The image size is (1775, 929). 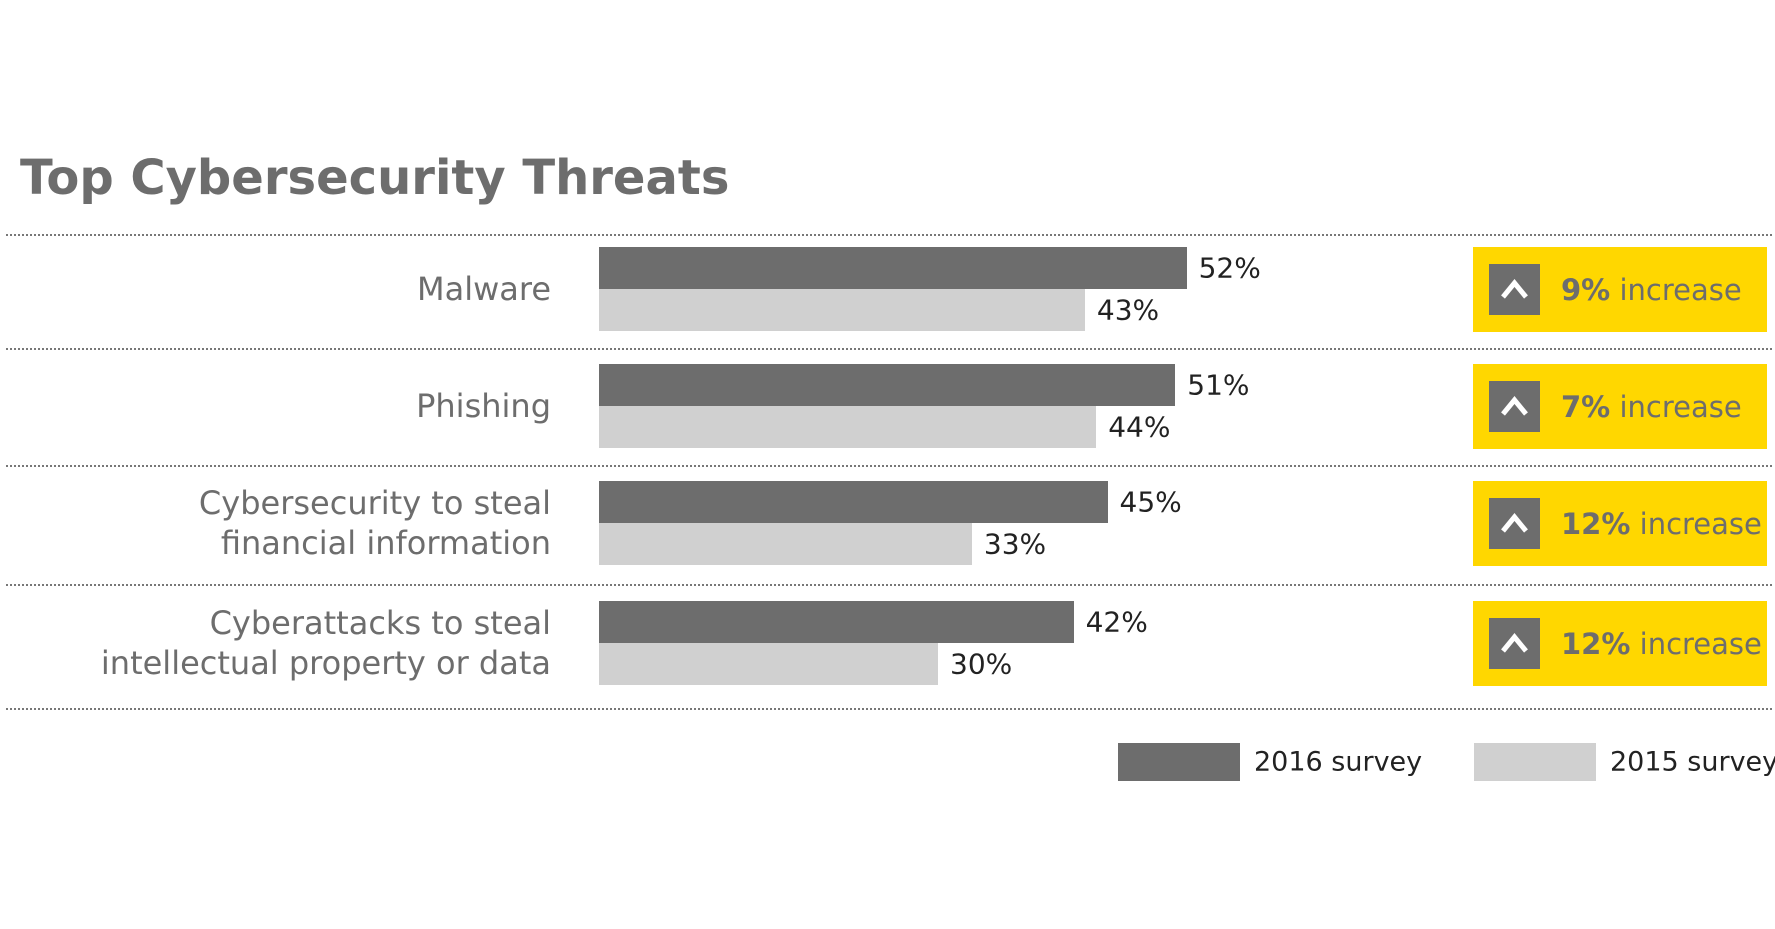 What do you see at coordinates (1116, 622) in the screenshot?
I see `value-label: 42%` at bounding box center [1116, 622].